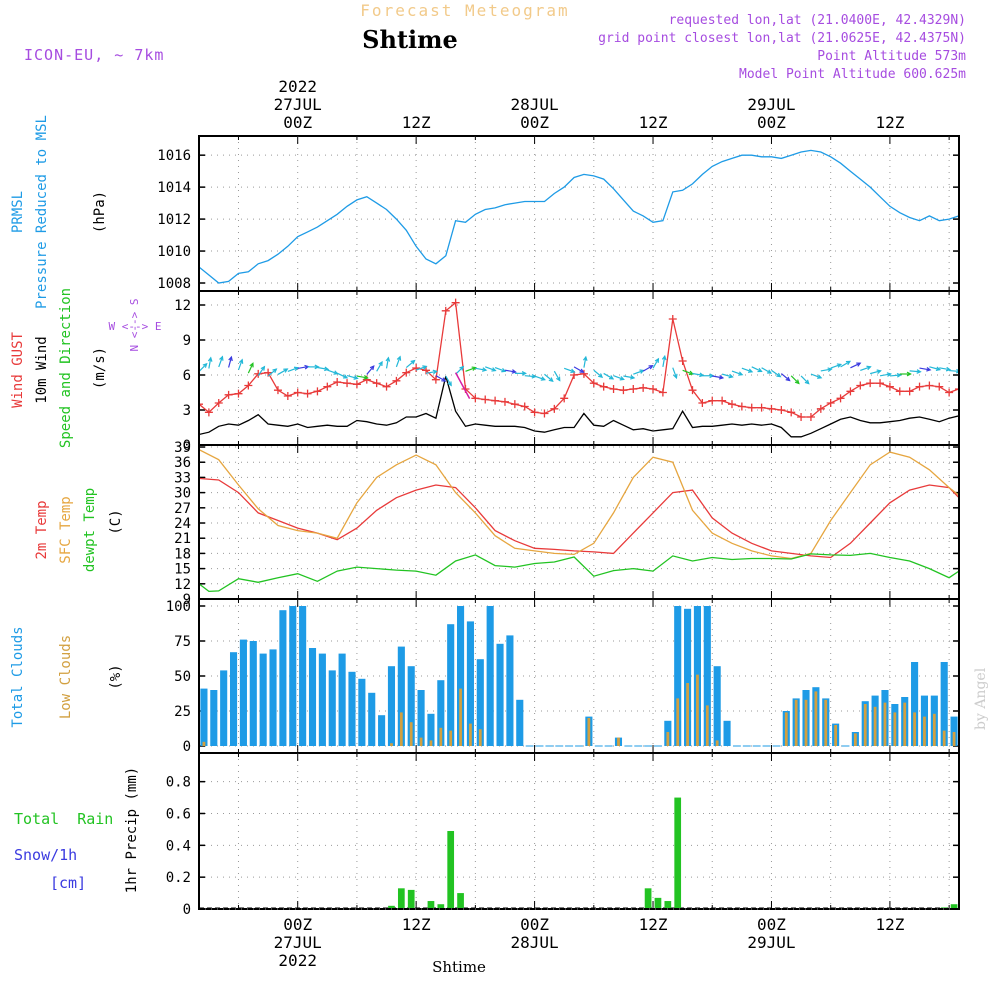  What do you see at coordinates (187, 910) in the screenshot?
I see `y-tick-label: 0` at bounding box center [187, 910].